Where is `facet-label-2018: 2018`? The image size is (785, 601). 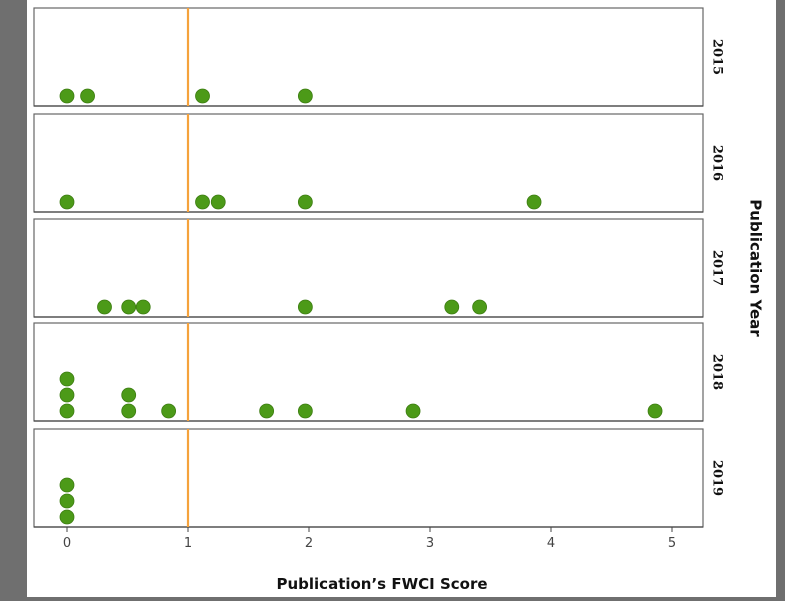 facet-label-2018: 2018 is located at coordinates (717, 372).